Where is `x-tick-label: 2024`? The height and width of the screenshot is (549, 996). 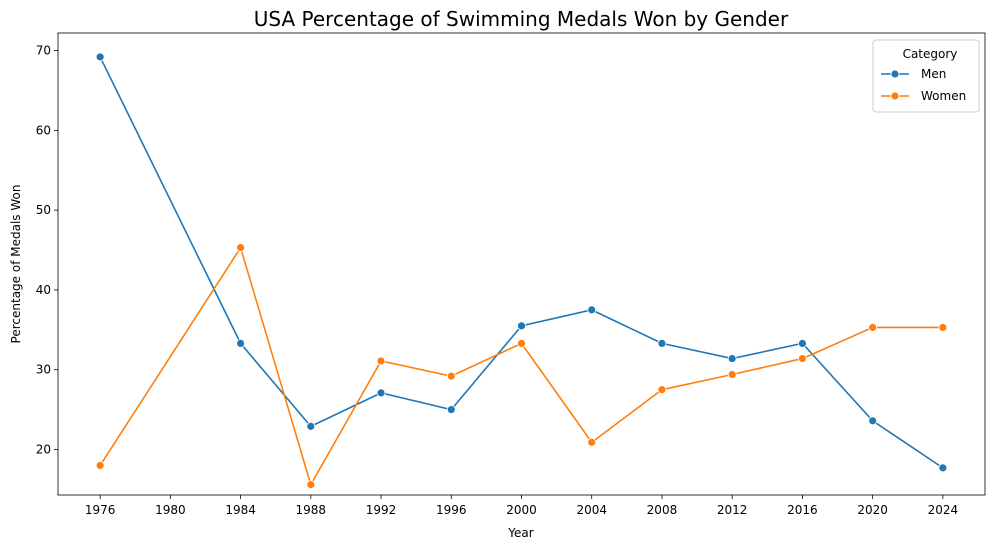 x-tick-label: 2024 is located at coordinates (943, 510).